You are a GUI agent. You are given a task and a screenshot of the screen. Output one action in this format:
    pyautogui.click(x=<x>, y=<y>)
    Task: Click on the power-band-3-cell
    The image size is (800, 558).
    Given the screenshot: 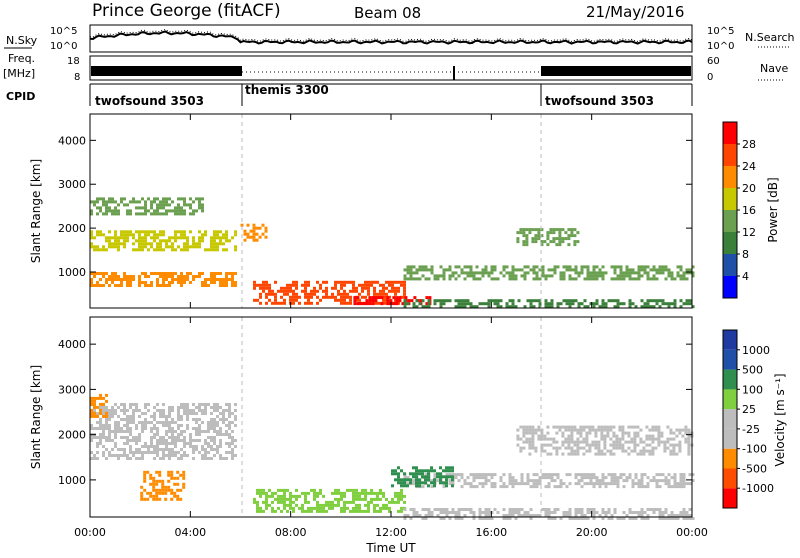 What is the action you would take?
    pyautogui.click(x=257, y=234)
    